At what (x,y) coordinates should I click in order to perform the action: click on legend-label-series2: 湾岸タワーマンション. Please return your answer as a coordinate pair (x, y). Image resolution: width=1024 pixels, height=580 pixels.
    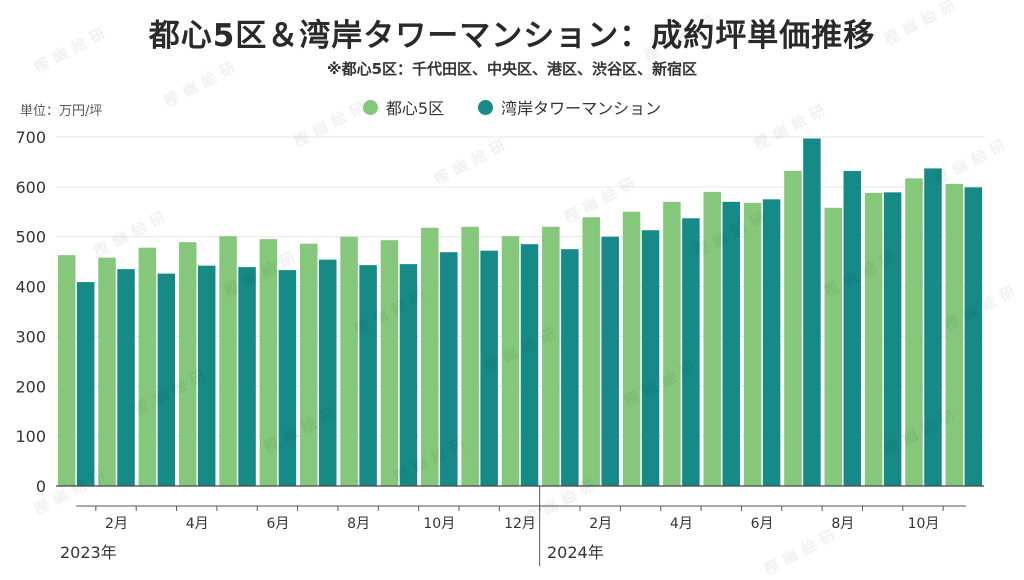
    Looking at the image, I should click on (581, 108).